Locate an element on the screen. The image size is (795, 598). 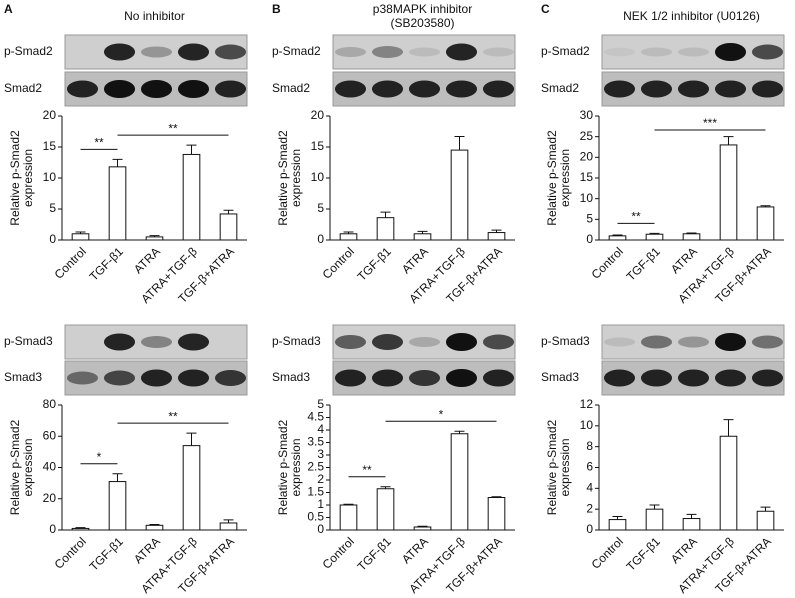
y-tick-label: 1.5 is located at coordinates (315, 492).